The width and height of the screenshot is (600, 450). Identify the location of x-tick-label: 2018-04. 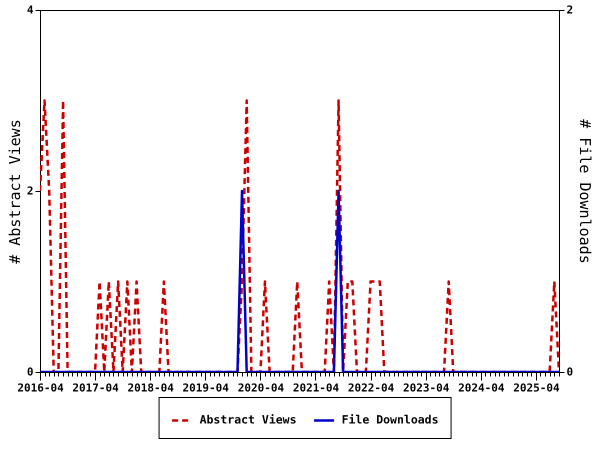
(150, 388).